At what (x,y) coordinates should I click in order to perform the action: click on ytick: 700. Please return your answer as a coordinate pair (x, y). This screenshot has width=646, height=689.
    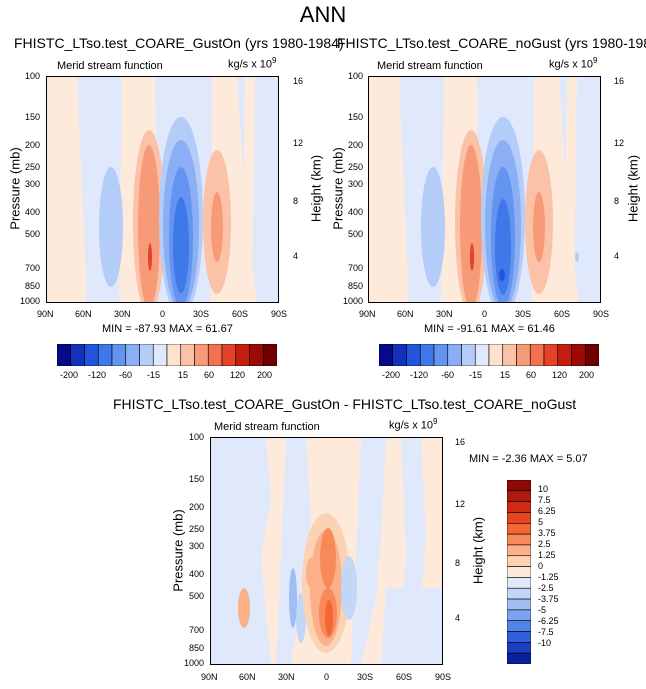
    Looking at the image, I should click on (32, 268).